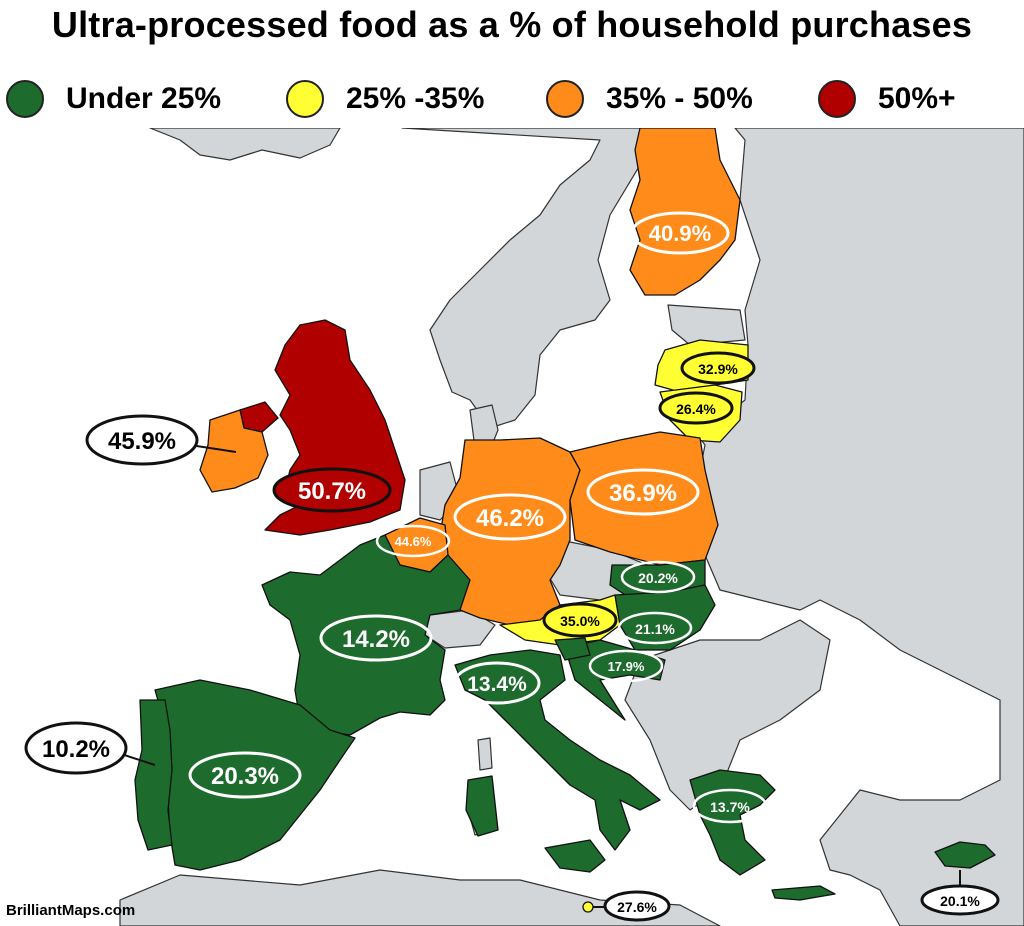 This screenshot has width=1024, height=926. I want to click on country-slovenia, so click(572, 649).